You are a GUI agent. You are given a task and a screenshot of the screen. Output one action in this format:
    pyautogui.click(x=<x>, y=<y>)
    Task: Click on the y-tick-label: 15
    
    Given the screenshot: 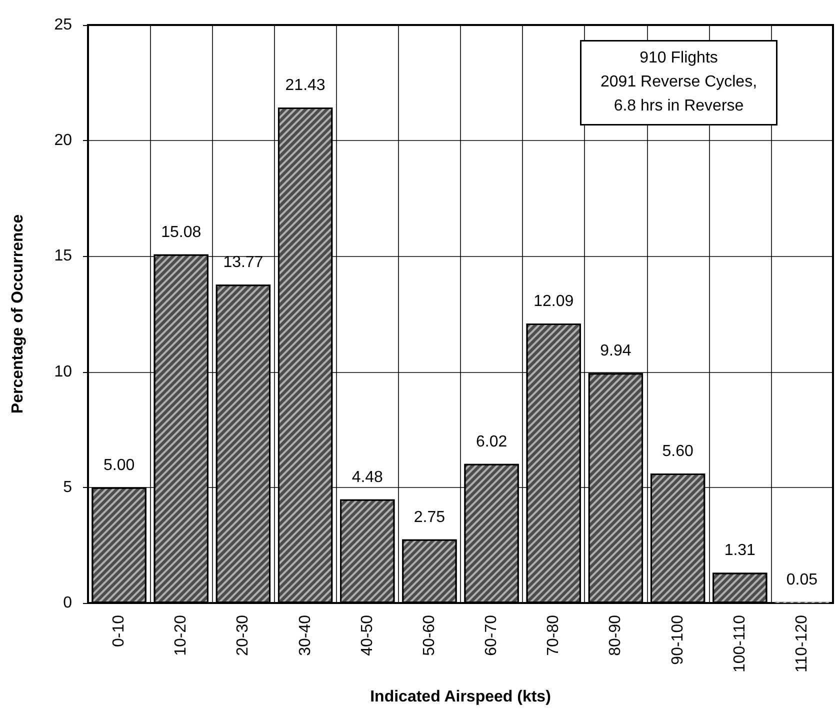 What is the action you would take?
    pyautogui.click(x=63, y=256)
    